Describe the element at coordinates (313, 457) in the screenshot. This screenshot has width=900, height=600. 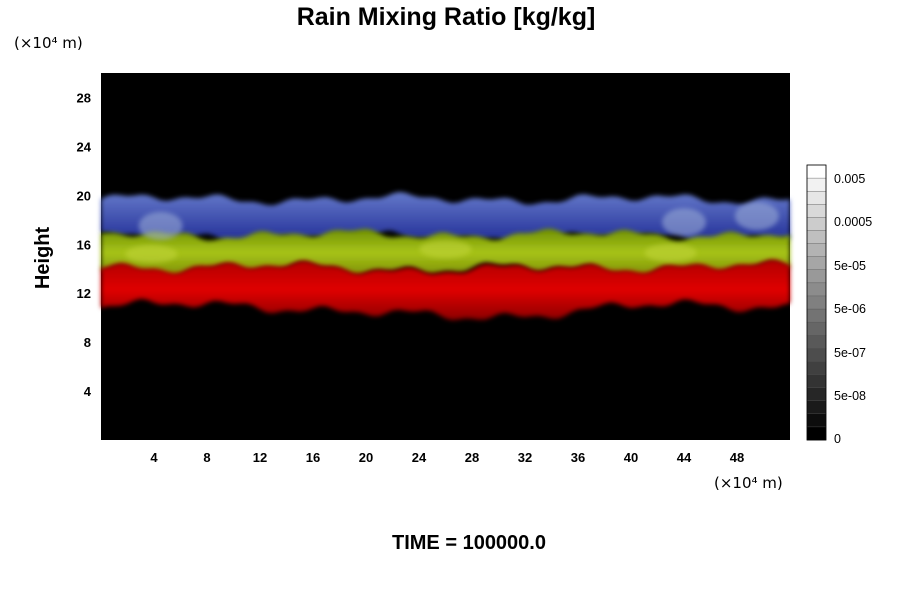
I see `x-tick-label: 16` at that location.